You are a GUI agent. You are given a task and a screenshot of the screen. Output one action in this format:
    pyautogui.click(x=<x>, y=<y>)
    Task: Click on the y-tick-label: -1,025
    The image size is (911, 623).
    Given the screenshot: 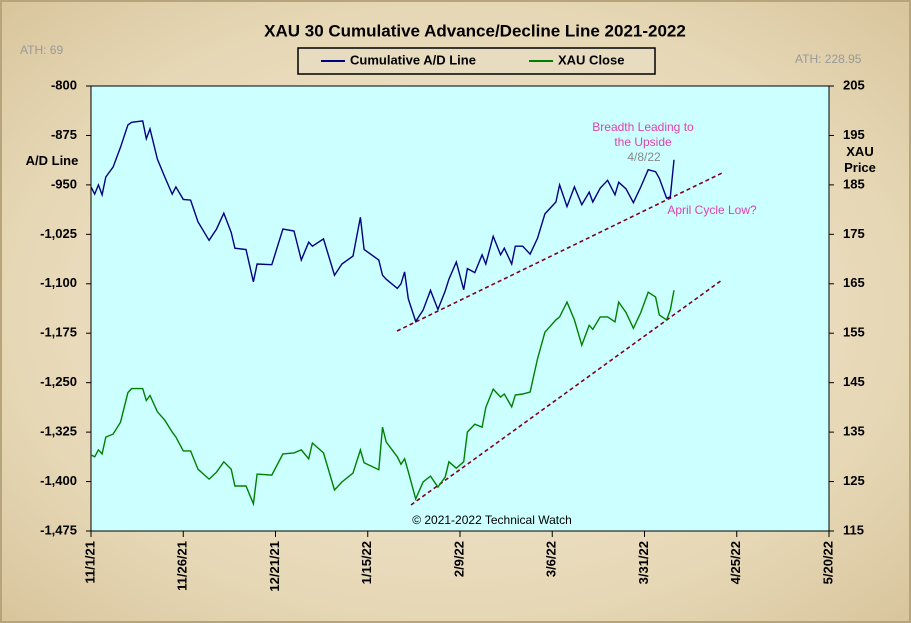 What is the action you would take?
    pyautogui.click(x=58, y=233)
    